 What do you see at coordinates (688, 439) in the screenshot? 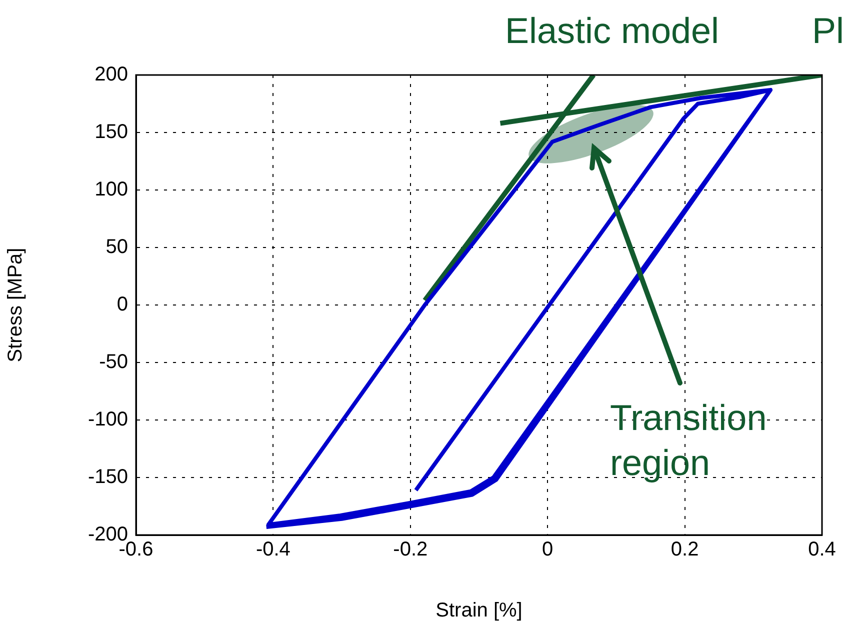
I see `annotation: Transition region` at bounding box center [688, 439].